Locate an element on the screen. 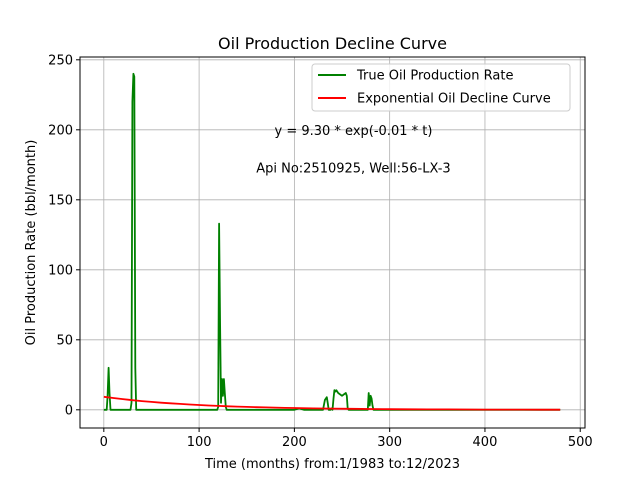  x-tick-label-100: 100 is located at coordinates (199, 442).